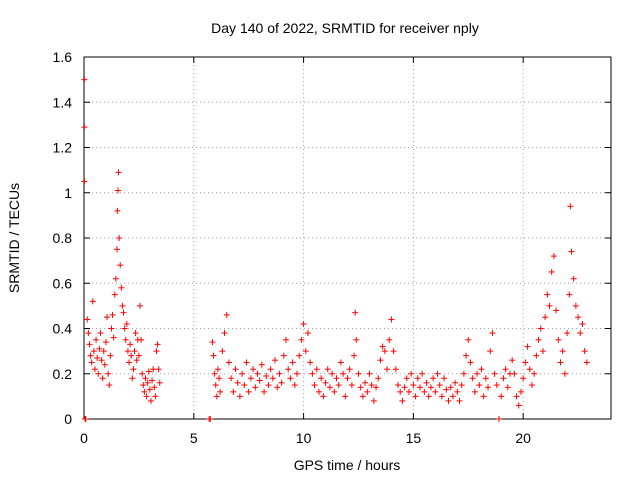 This screenshot has height=485, width=640. Describe the element at coordinates (68, 193) in the screenshot. I see `y-tick-label: 1` at that location.